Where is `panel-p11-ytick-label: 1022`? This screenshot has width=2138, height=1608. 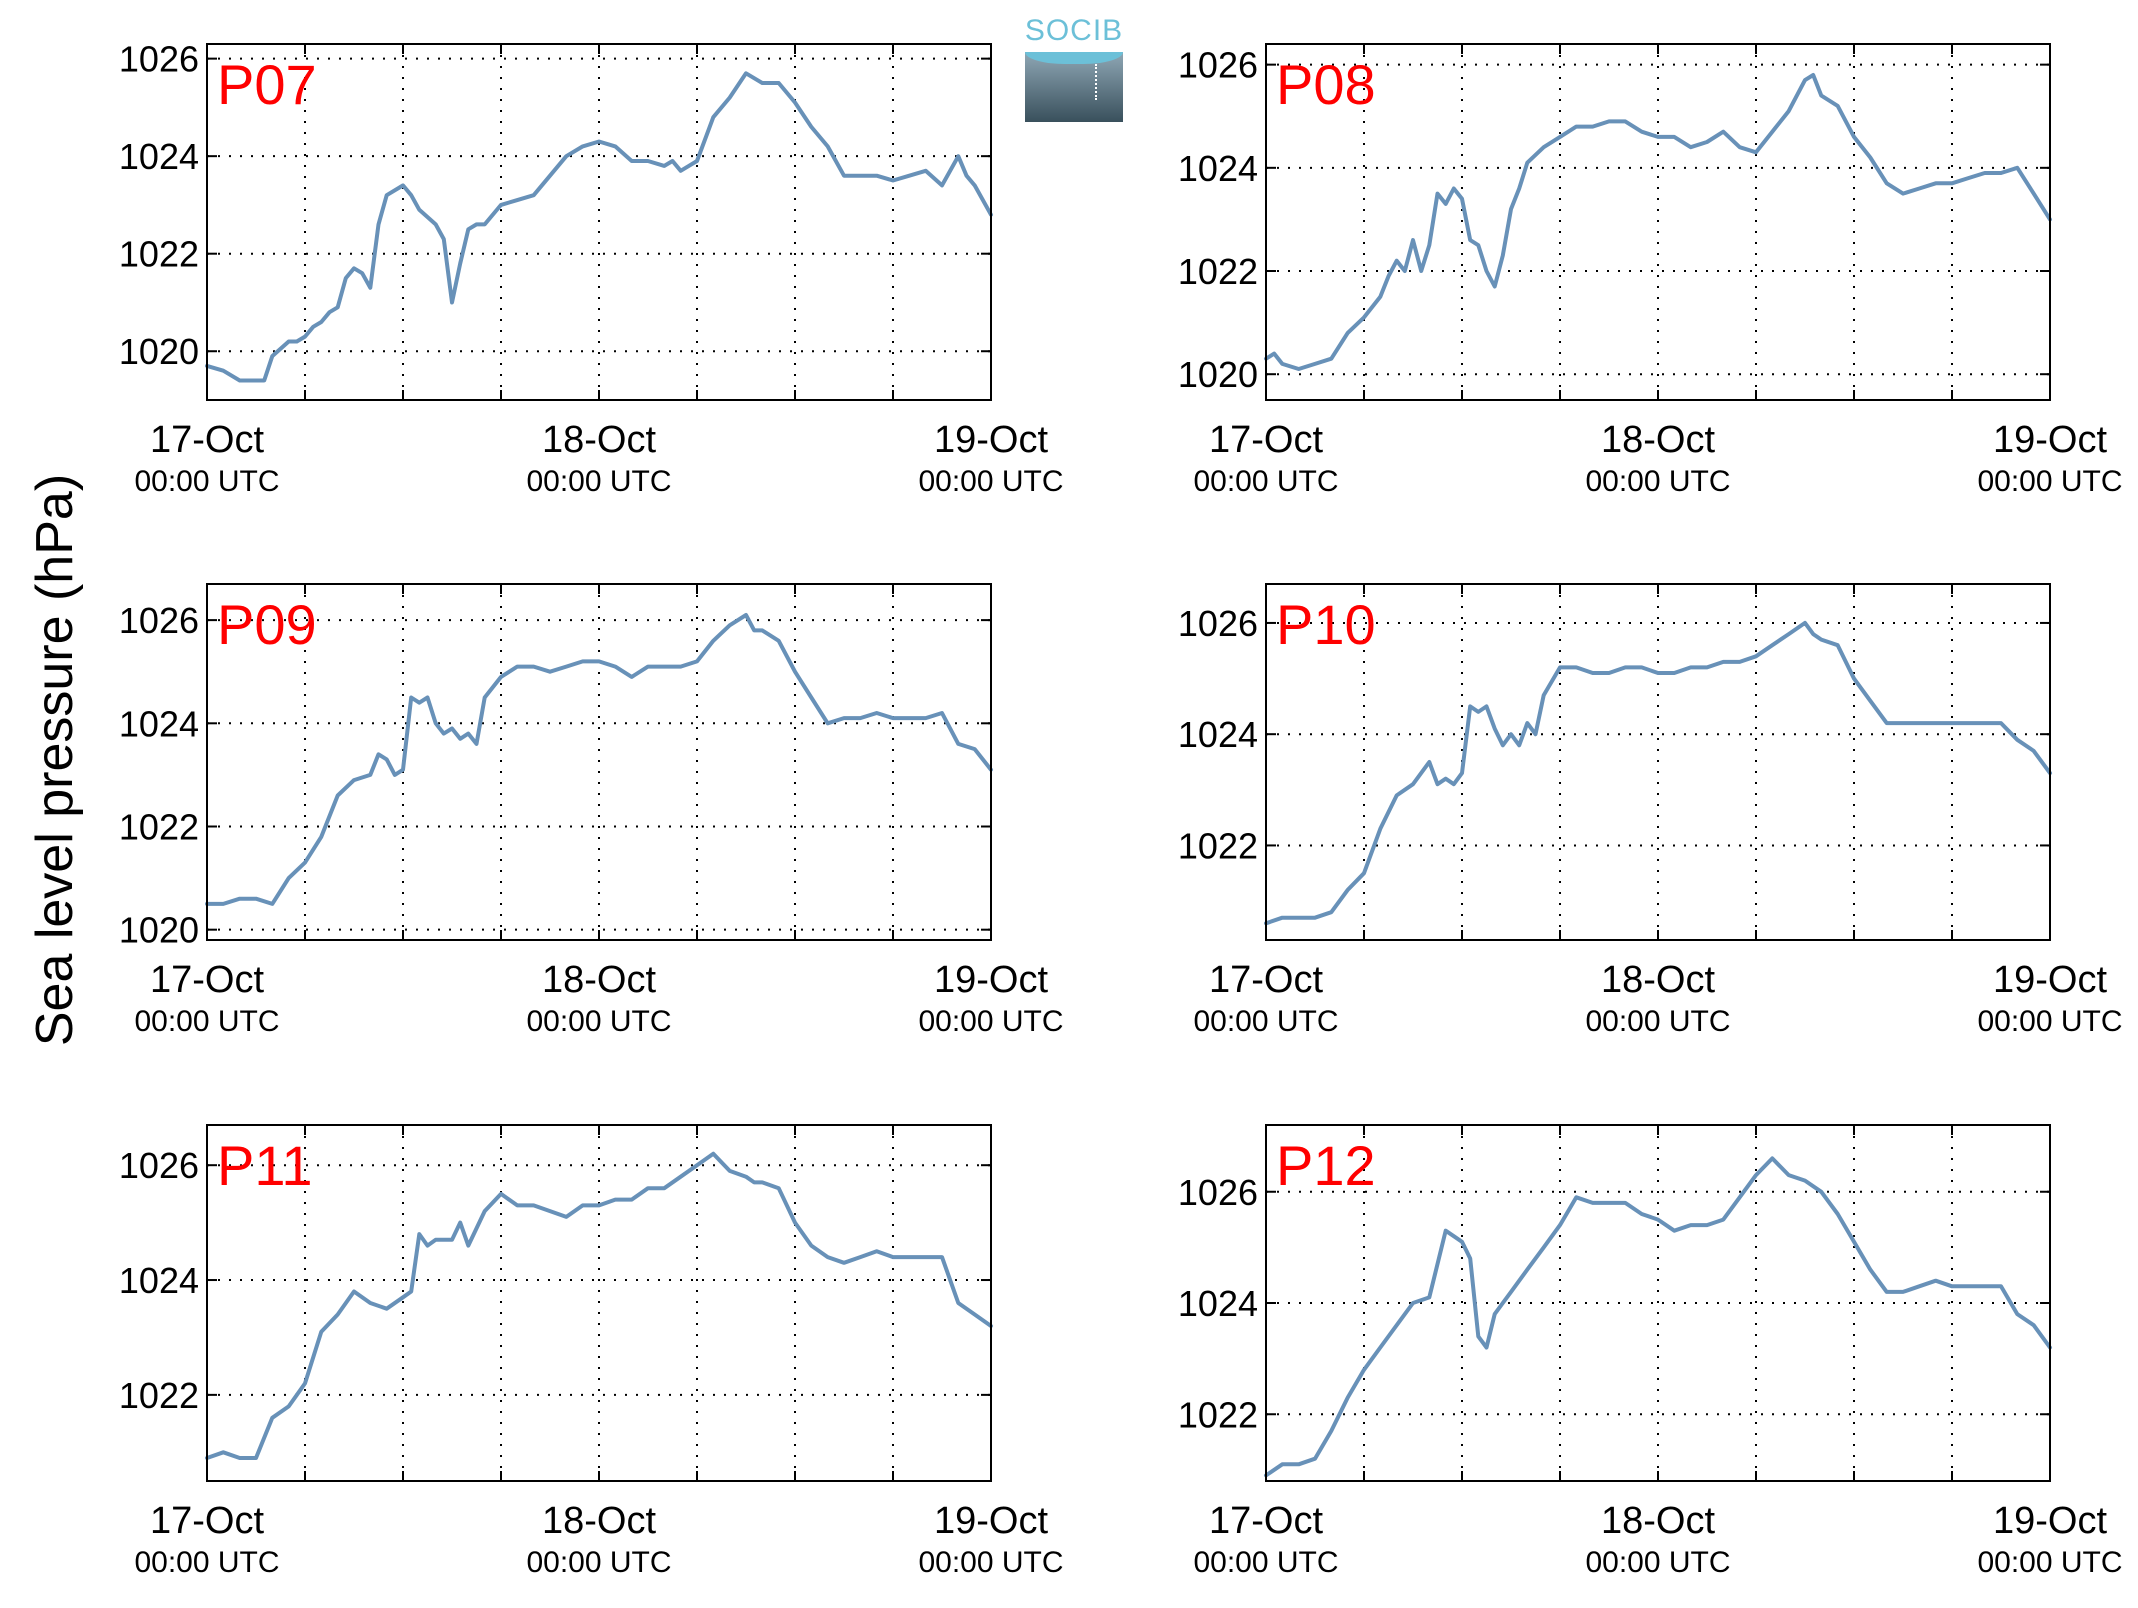
panel-p11-ytick-label: 1022 is located at coordinates (159, 1395).